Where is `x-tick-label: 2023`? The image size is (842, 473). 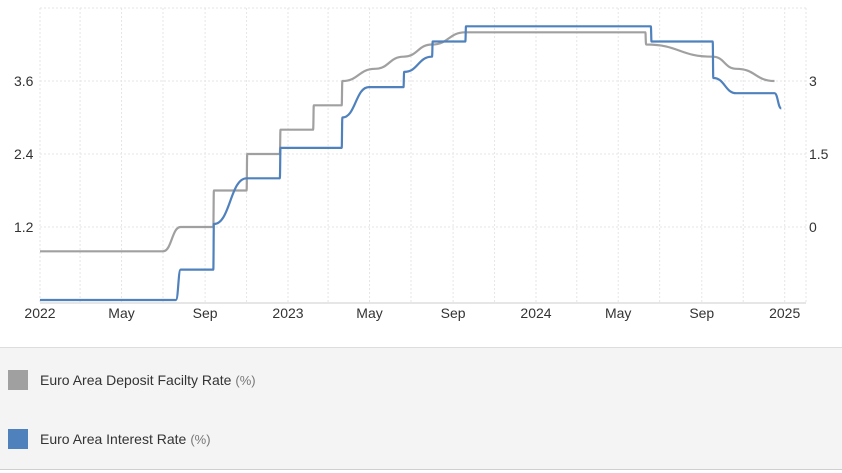
x-tick-label: 2023 is located at coordinates (287, 313).